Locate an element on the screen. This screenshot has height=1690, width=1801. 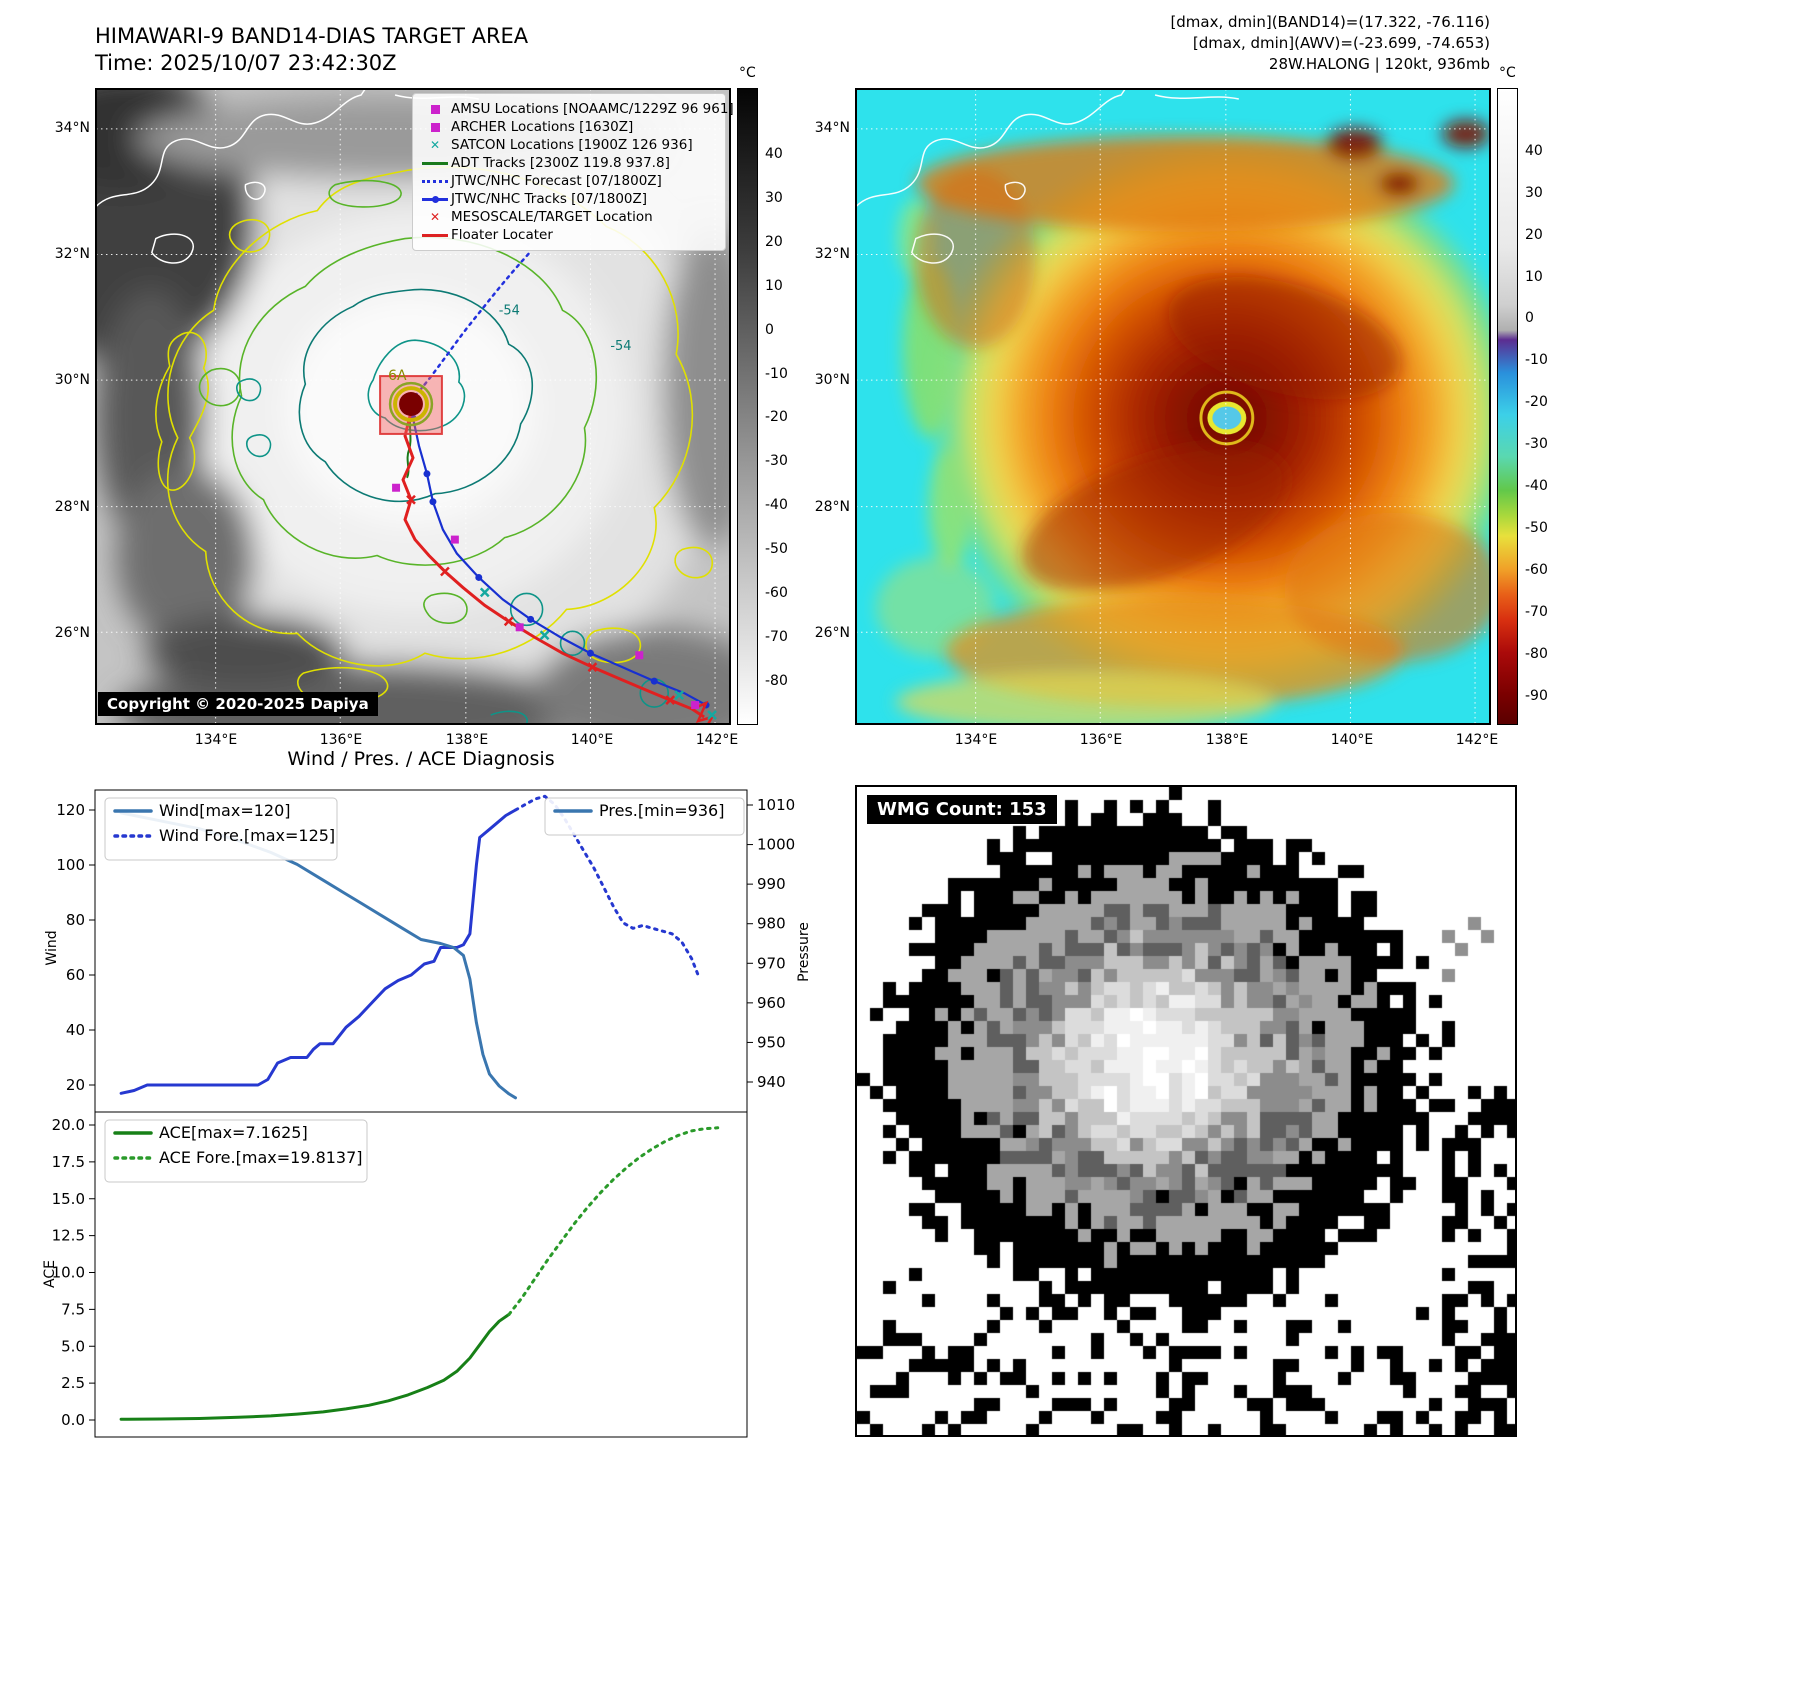
legend-item-label: ARCHER Locations [1630Z] is located at coordinates (542, 127).